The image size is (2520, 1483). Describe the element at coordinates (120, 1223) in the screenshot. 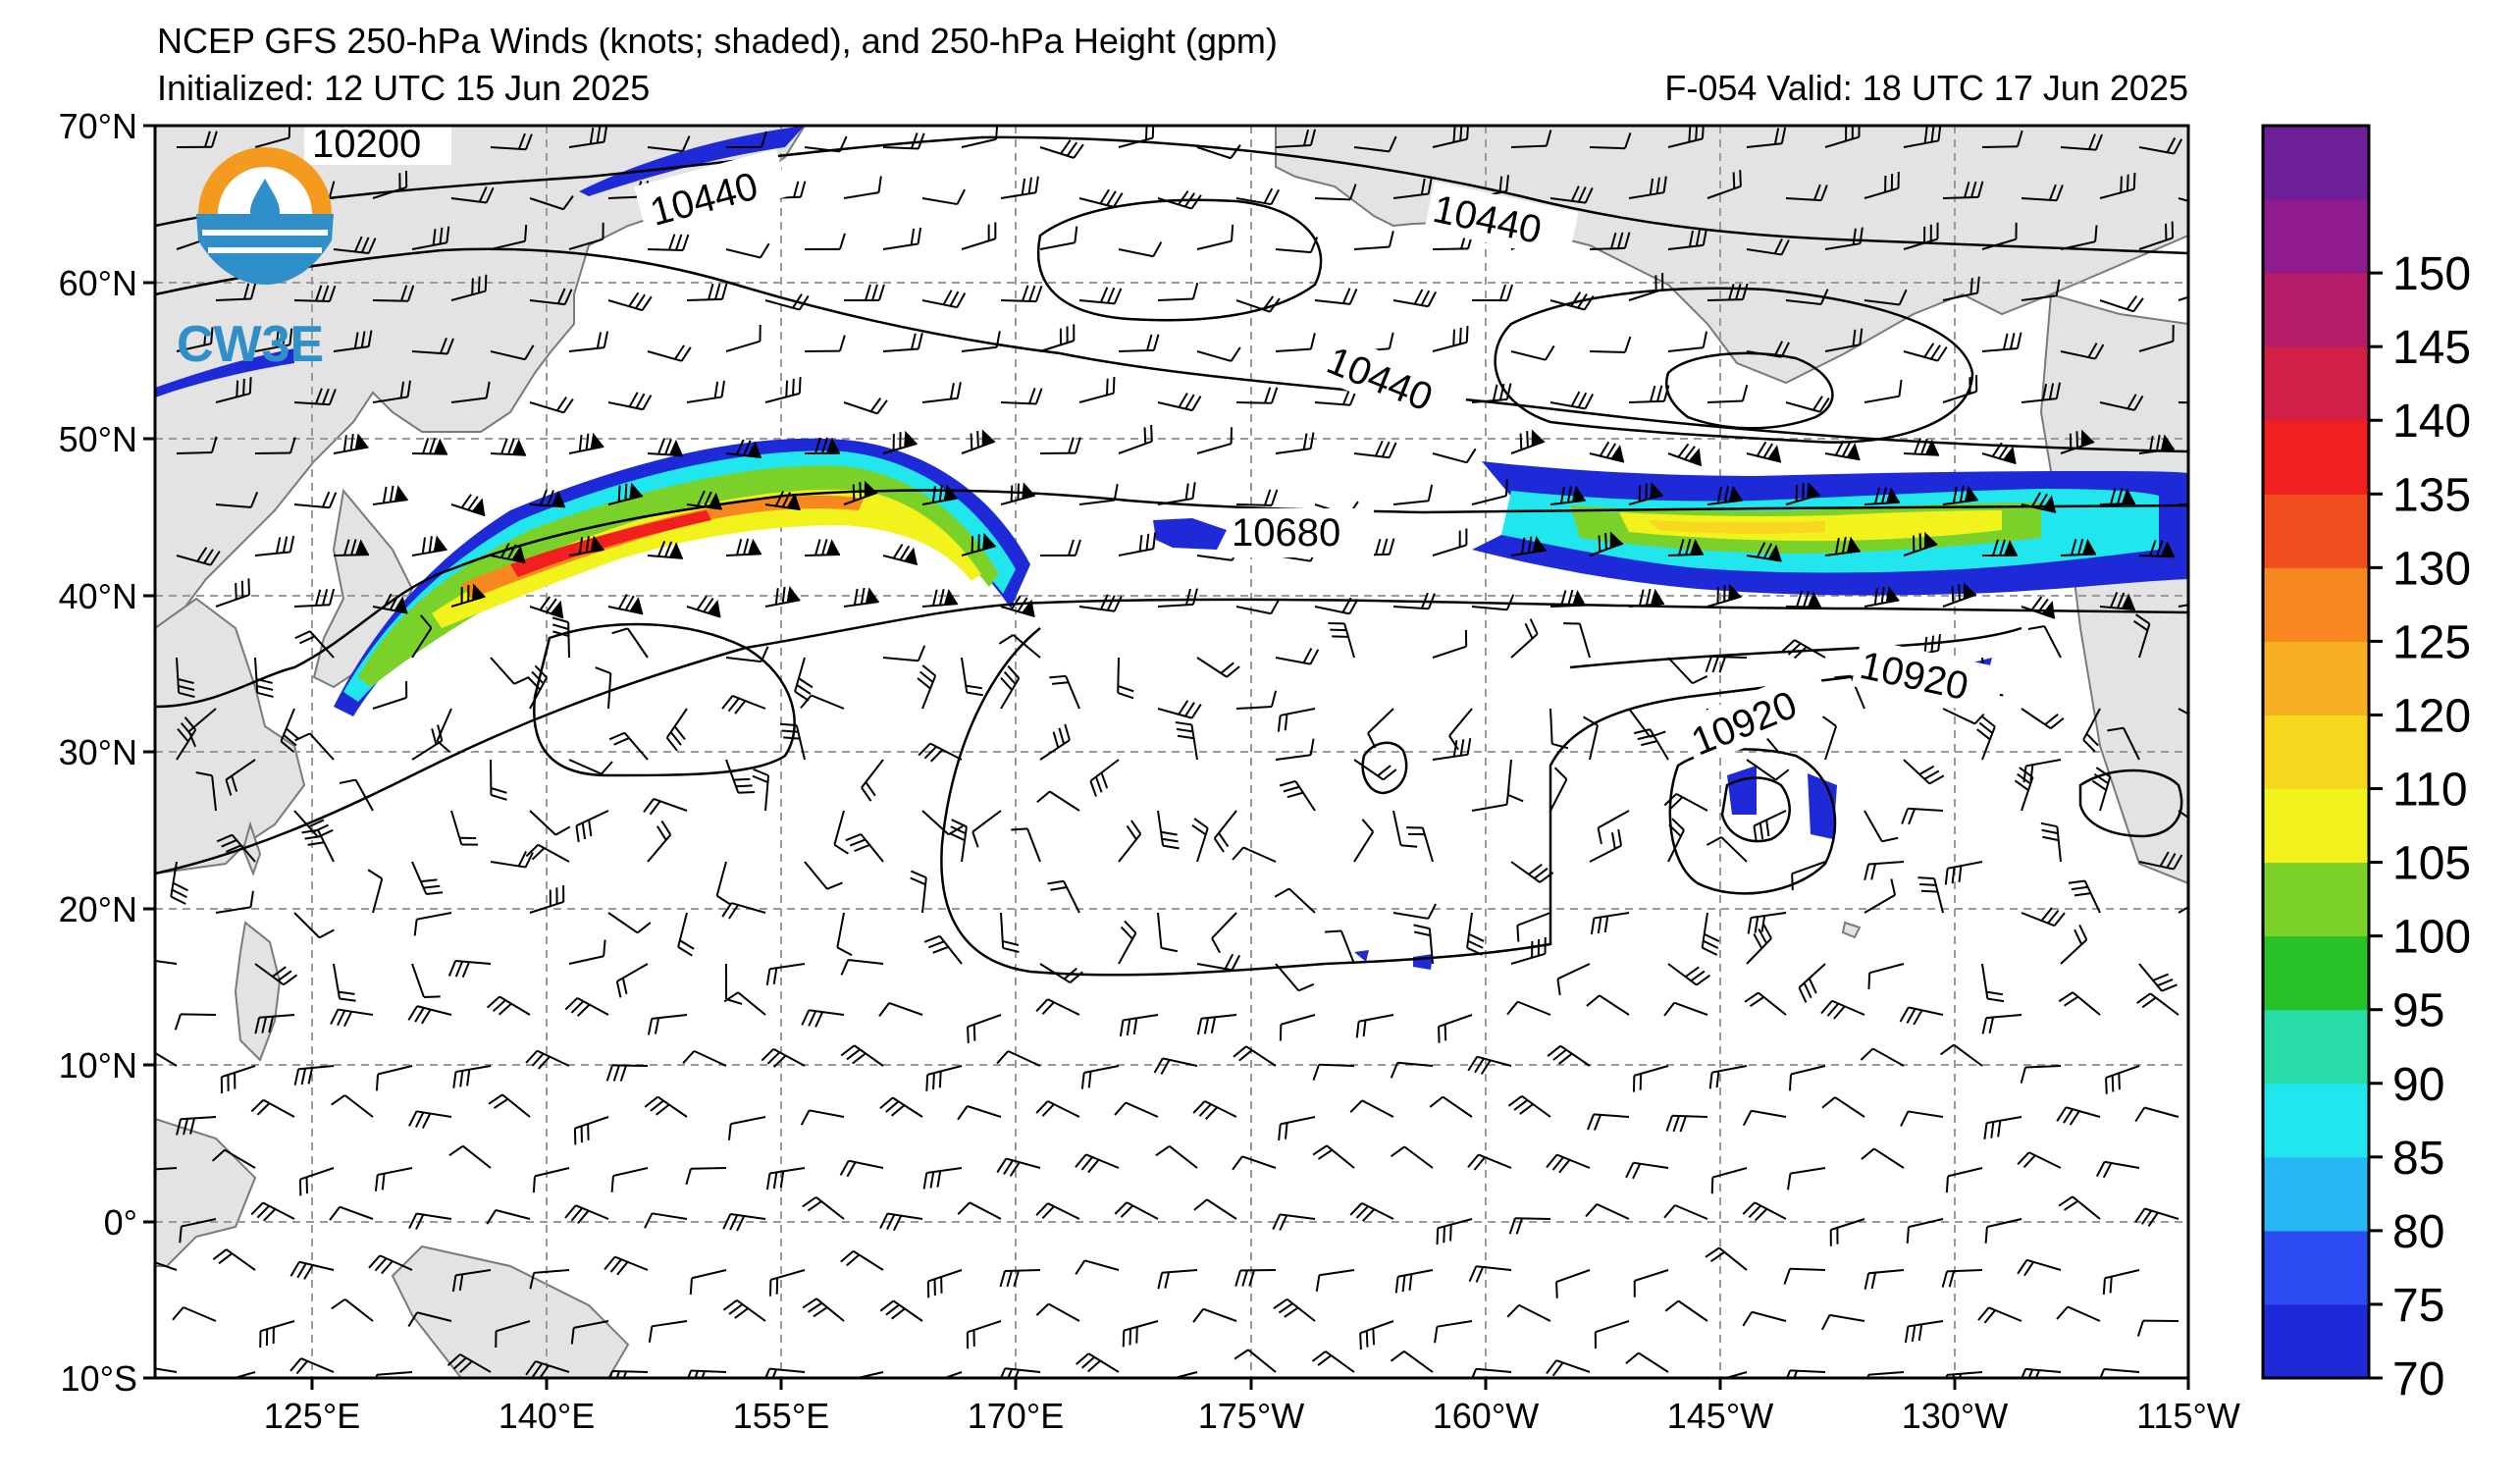

I see `lat-label-0: 0°` at that location.